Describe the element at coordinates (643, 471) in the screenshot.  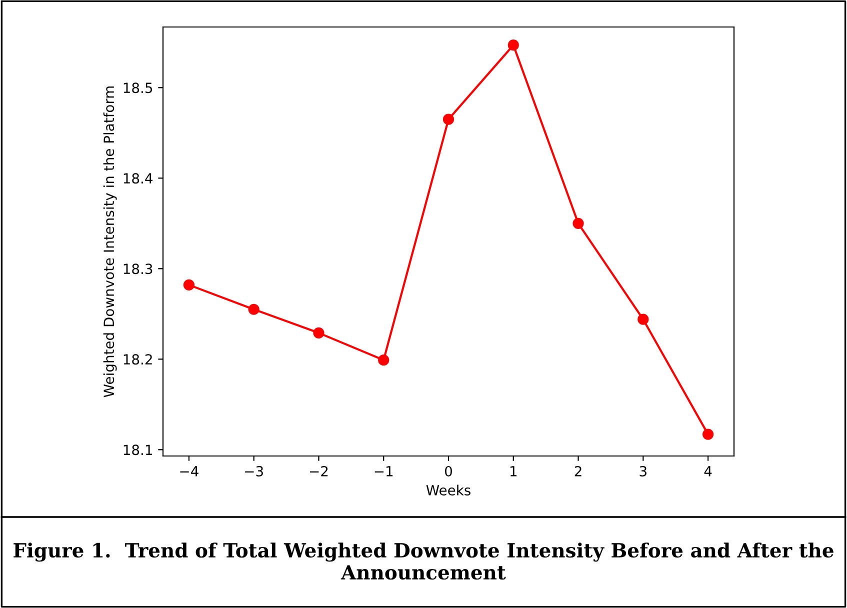
I see `x-tick-label: 3` at that location.